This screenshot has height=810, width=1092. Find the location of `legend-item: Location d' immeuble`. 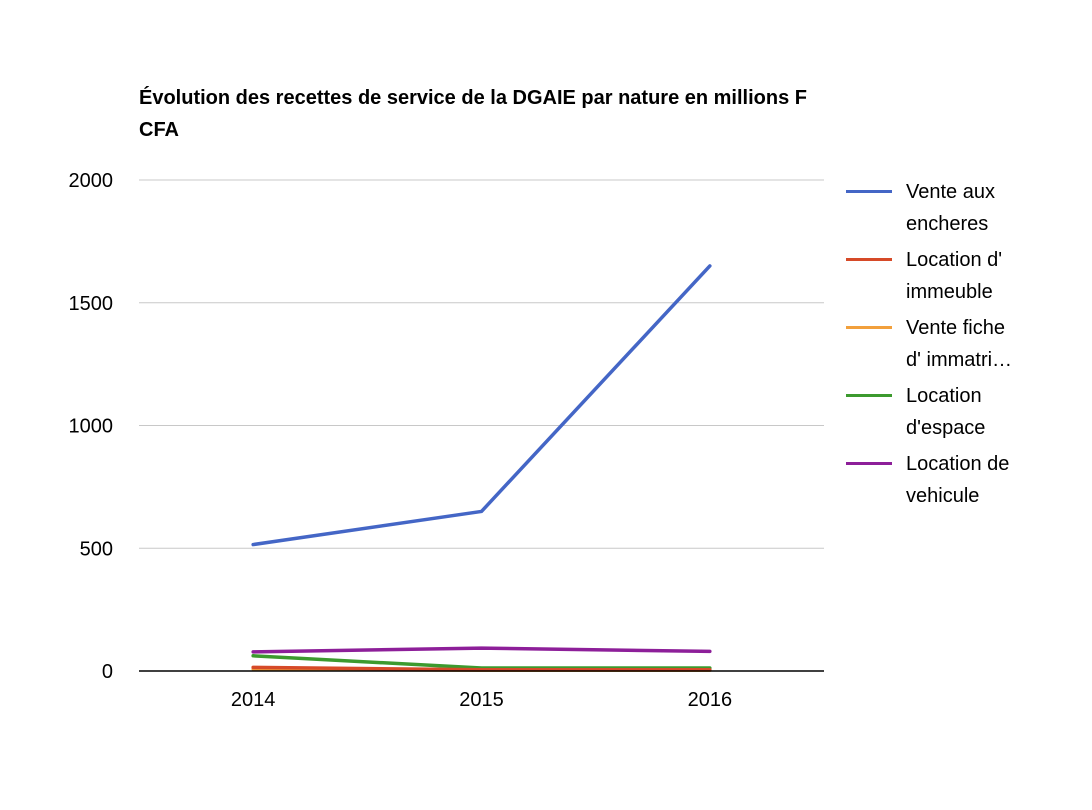

legend-item: Location d' immeuble is located at coordinates (966, 276).